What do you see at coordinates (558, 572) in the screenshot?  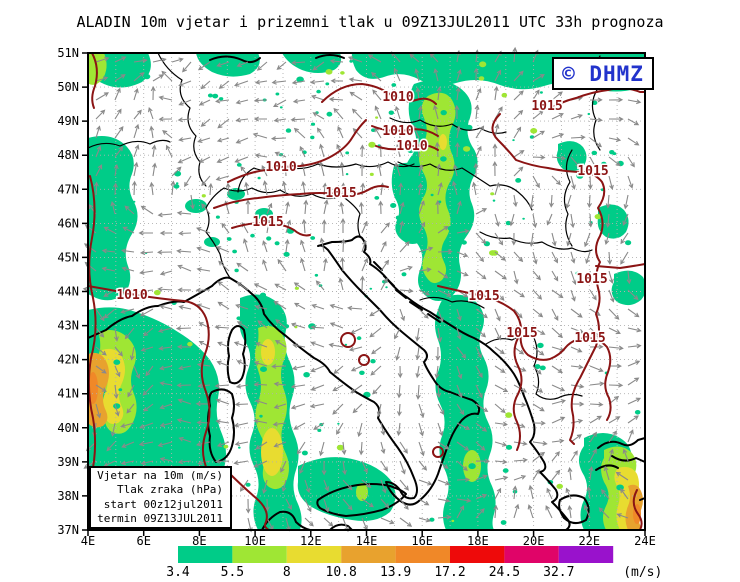 I see `colorbar-value: 32.7` at bounding box center [558, 572].